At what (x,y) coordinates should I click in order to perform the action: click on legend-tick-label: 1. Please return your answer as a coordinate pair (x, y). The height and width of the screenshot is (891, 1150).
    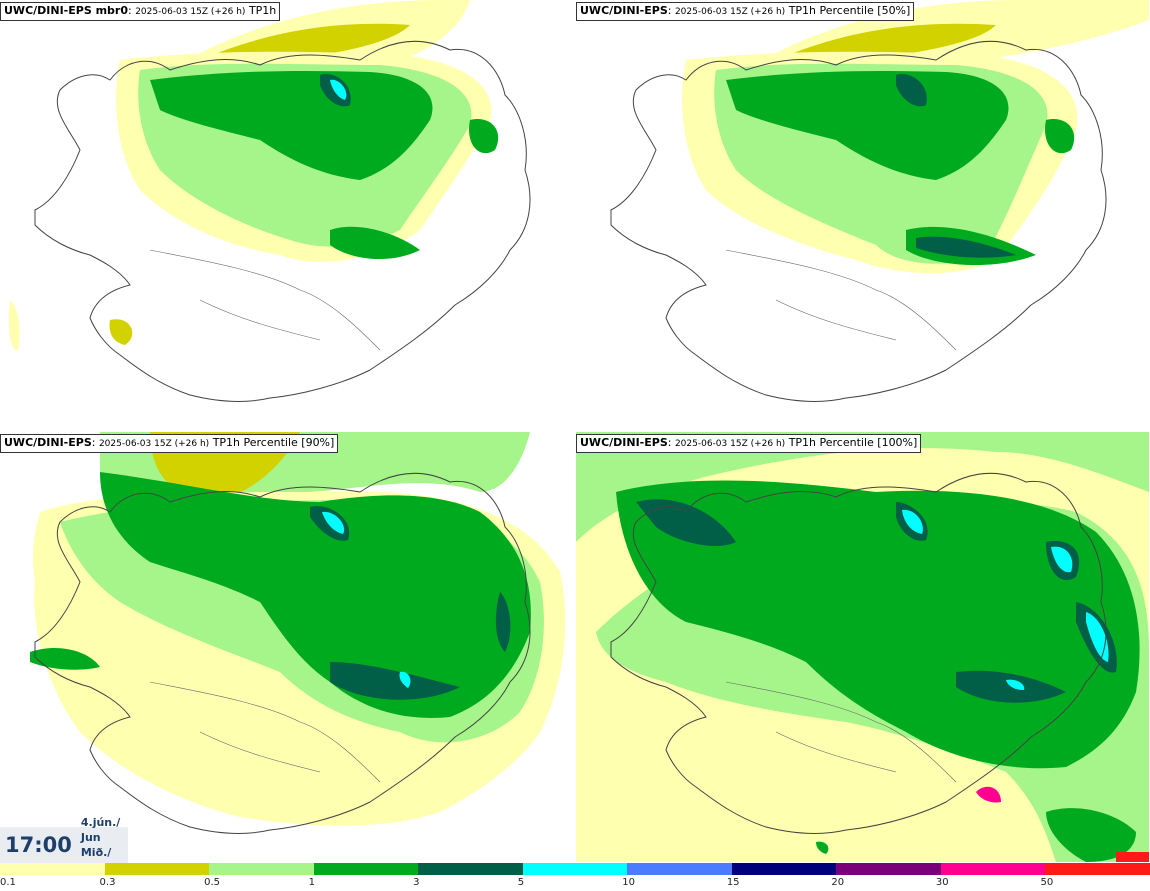
    Looking at the image, I should click on (311, 882).